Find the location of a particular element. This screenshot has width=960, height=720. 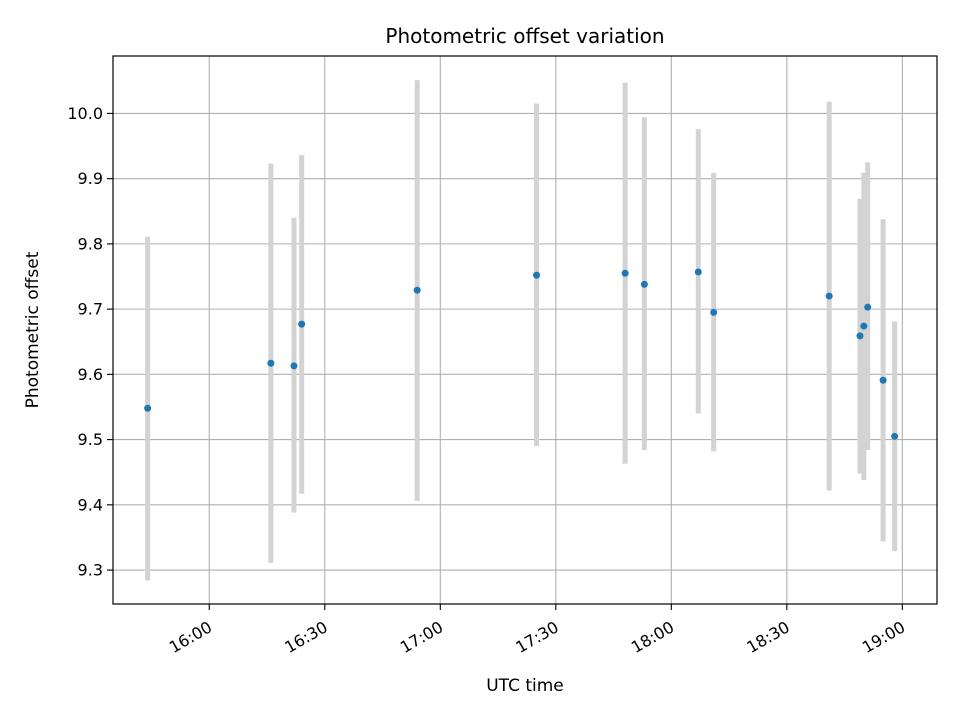

y-tick-label: 9.8 is located at coordinates (90, 243).